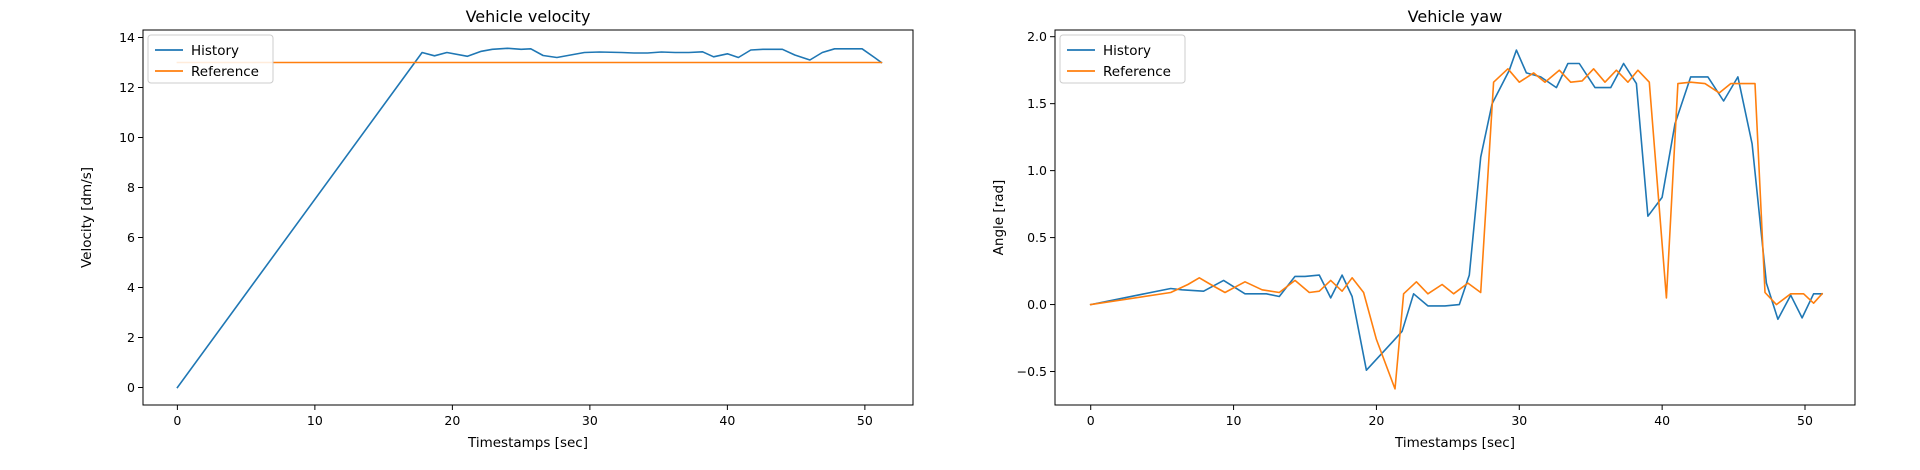 The image size is (1920, 470). Describe the element at coordinates (999, 218) in the screenshot. I see `y-axis-label: Angle [rad]` at that location.